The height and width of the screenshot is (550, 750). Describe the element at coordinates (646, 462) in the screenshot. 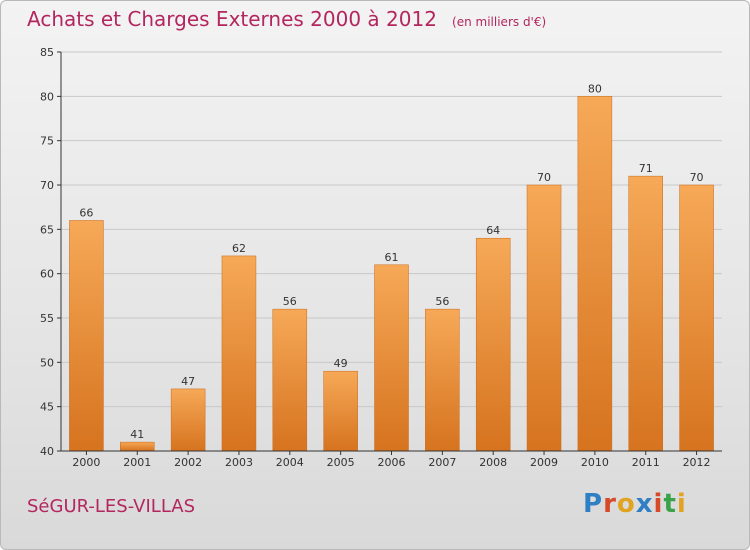

I see `x-tick-label-2011: 2011` at that location.